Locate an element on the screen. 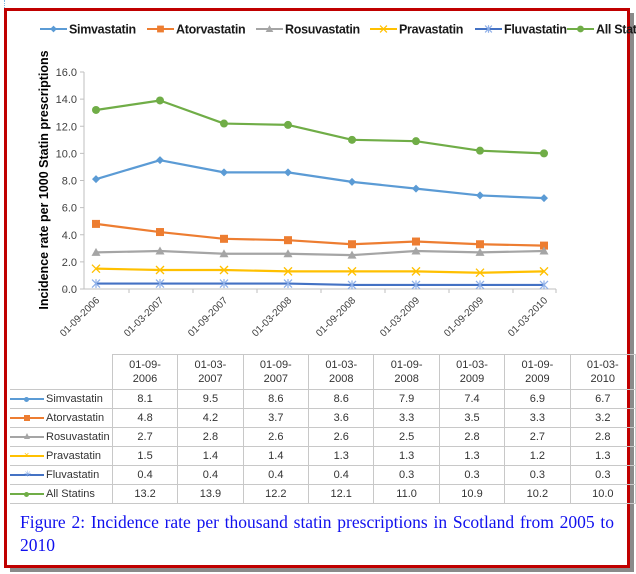 The height and width of the screenshot is (574, 636). key-marker: ✳ is located at coordinates (28, 474).